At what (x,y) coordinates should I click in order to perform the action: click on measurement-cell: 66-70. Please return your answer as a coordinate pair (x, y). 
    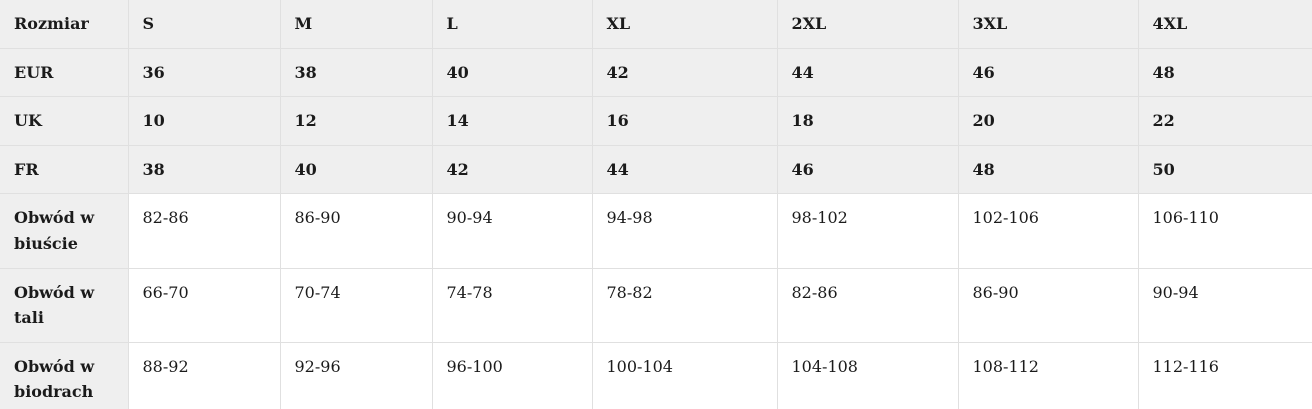
    Looking at the image, I should click on (204, 305).